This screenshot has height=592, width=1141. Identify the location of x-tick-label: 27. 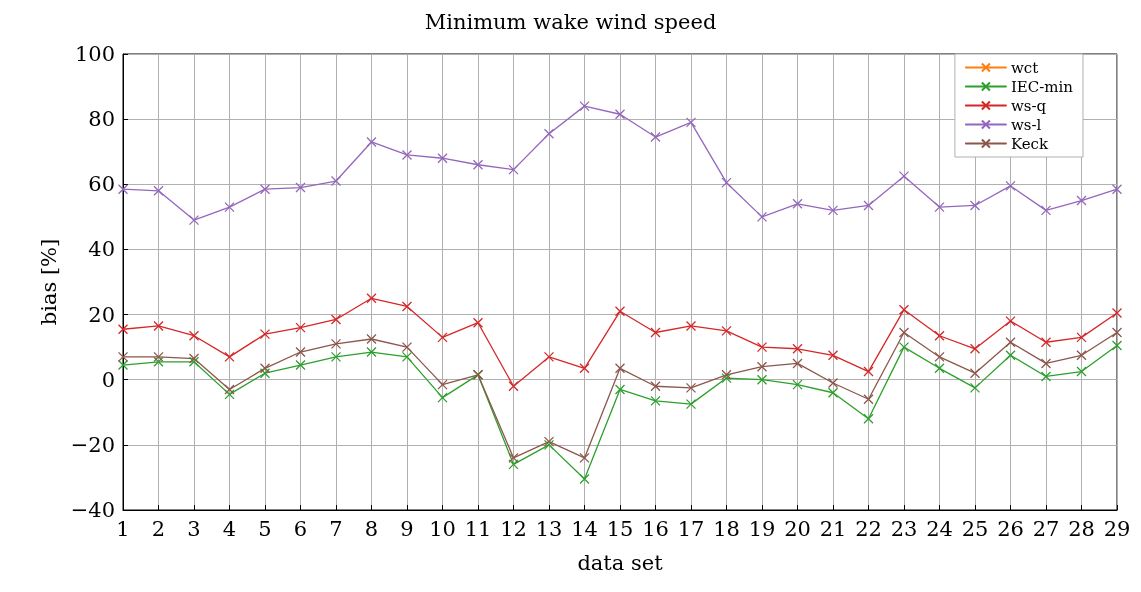
(1046, 528).